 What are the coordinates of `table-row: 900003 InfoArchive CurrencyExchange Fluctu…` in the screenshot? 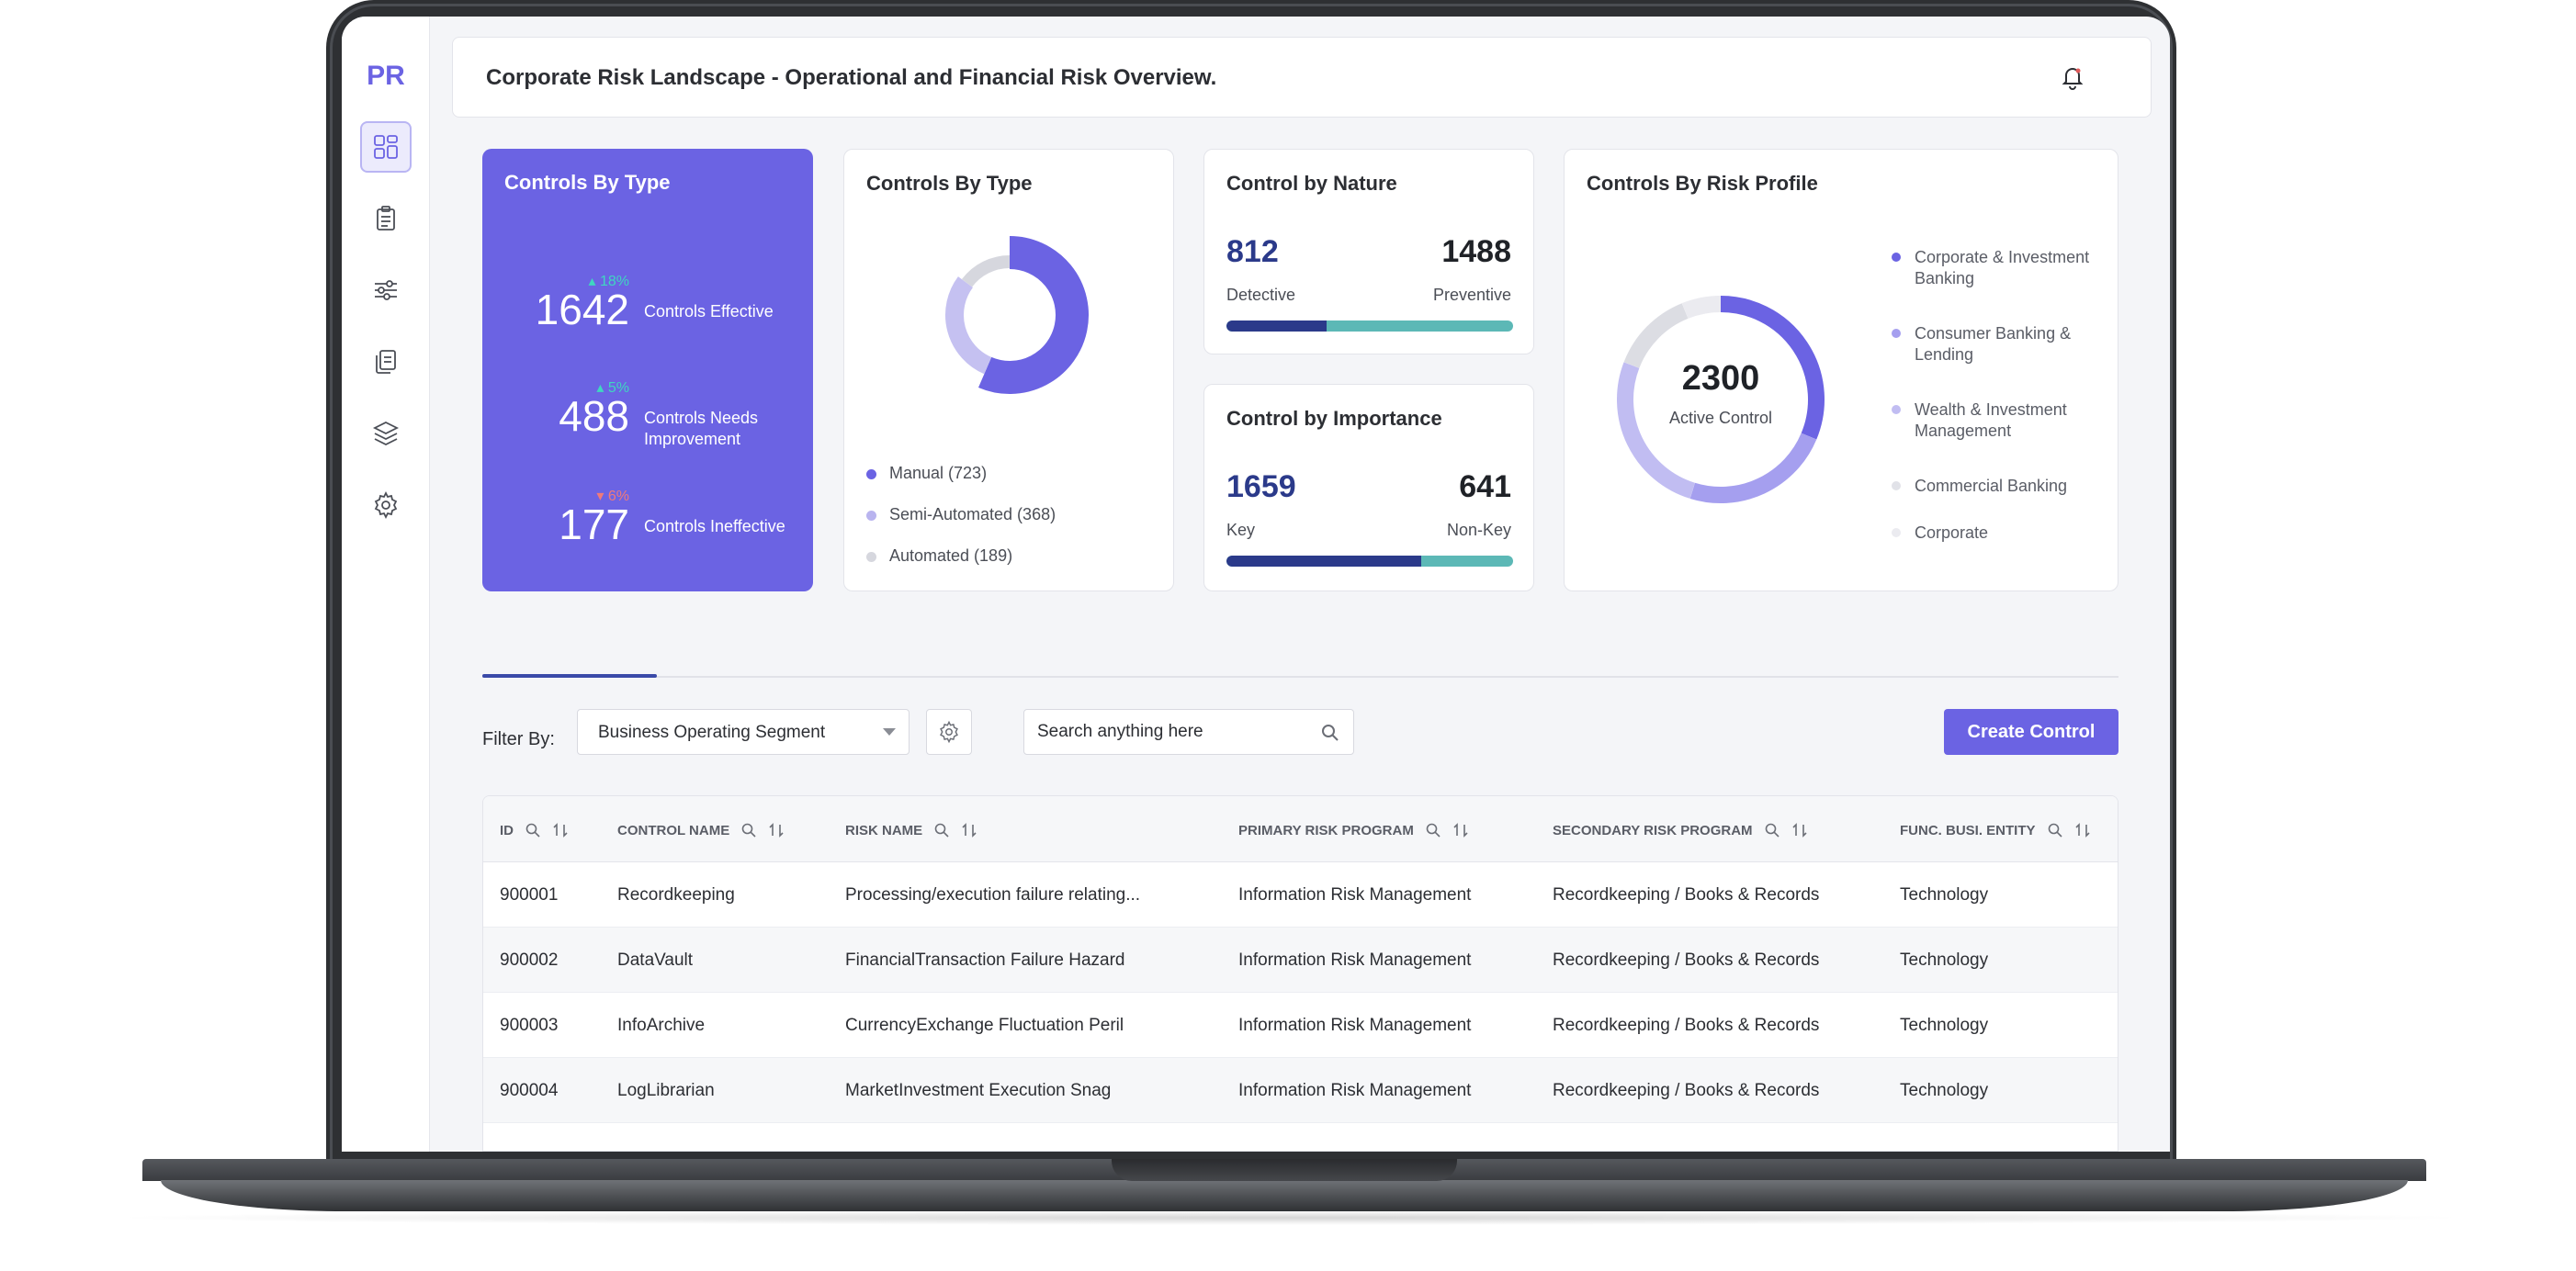 It's located at (1300, 1025).